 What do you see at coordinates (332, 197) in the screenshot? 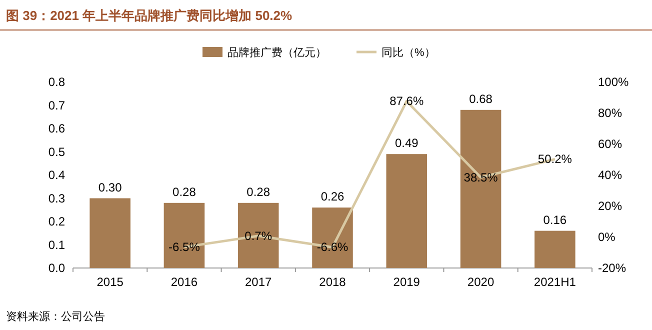
I see `data-label: 0.26` at bounding box center [332, 197].